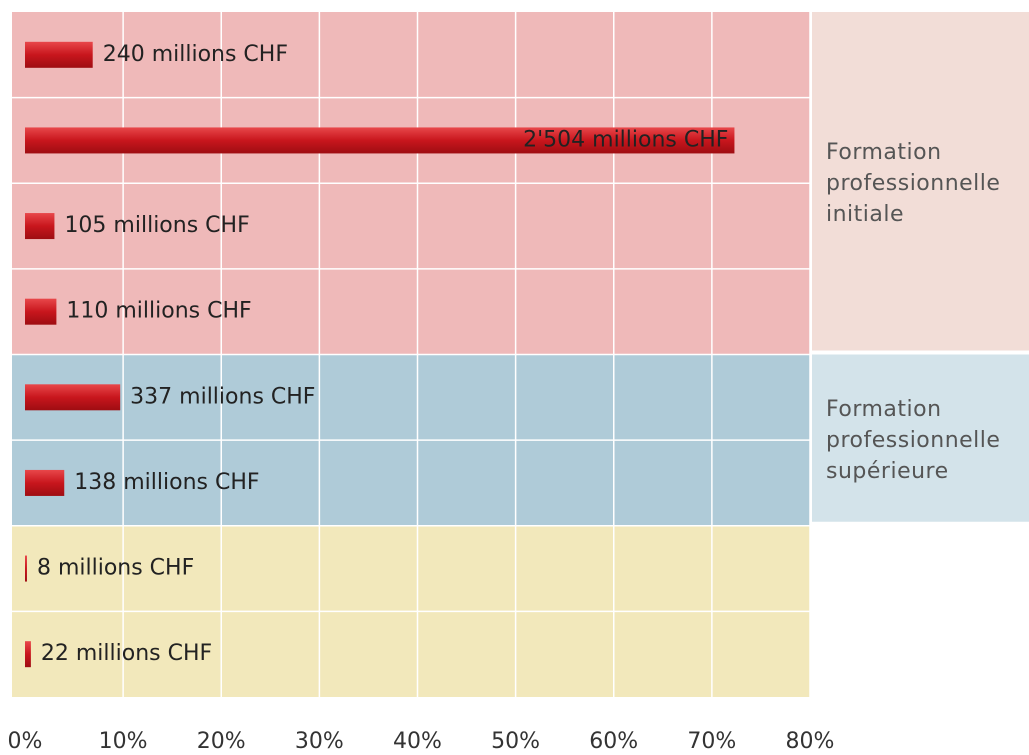 The height and width of the screenshot is (755, 1029). Describe the element at coordinates (158, 311) in the screenshot. I see `bar-label: 110 millions CHF` at that location.